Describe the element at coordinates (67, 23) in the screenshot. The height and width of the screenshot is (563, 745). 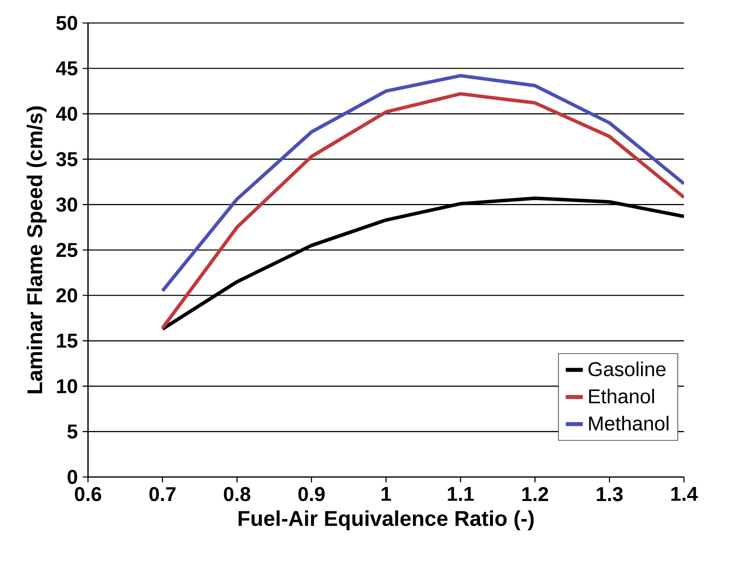
I see `y-tick-label: 50` at that location.